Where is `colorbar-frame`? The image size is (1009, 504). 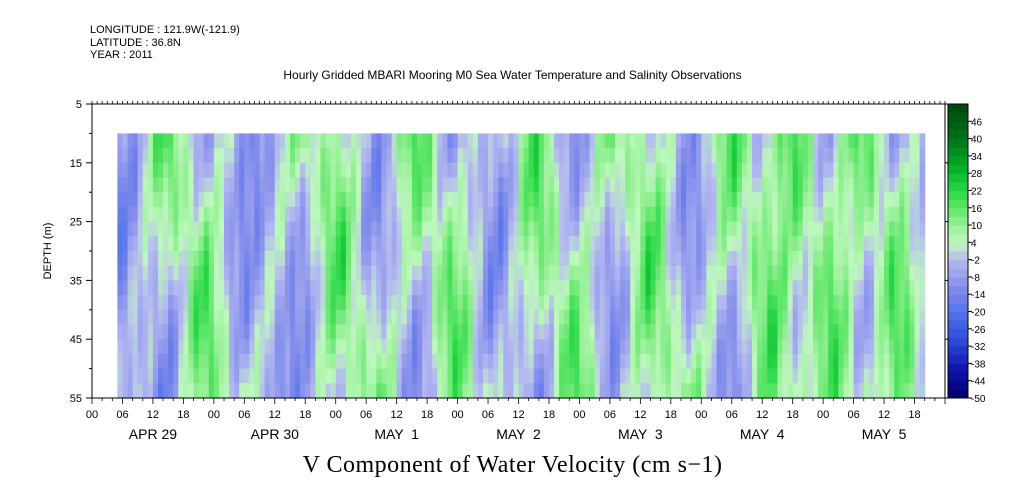
colorbar-frame is located at coordinates (958, 251).